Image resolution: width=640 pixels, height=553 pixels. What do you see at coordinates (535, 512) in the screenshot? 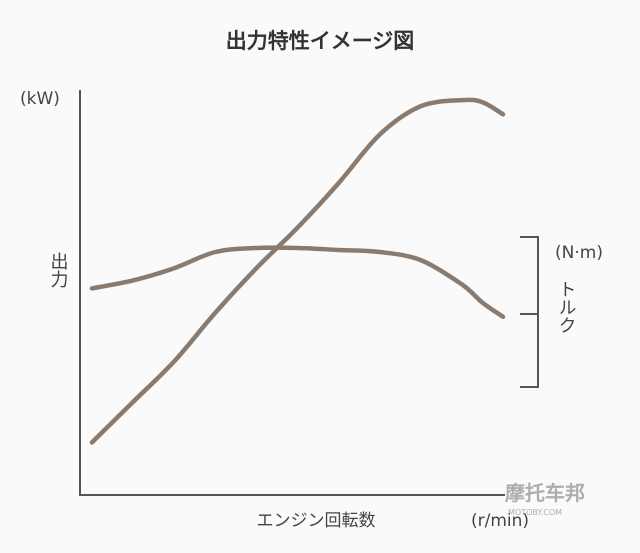
I see `watermark-url: MOTOBY.COM` at bounding box center [535, 512].